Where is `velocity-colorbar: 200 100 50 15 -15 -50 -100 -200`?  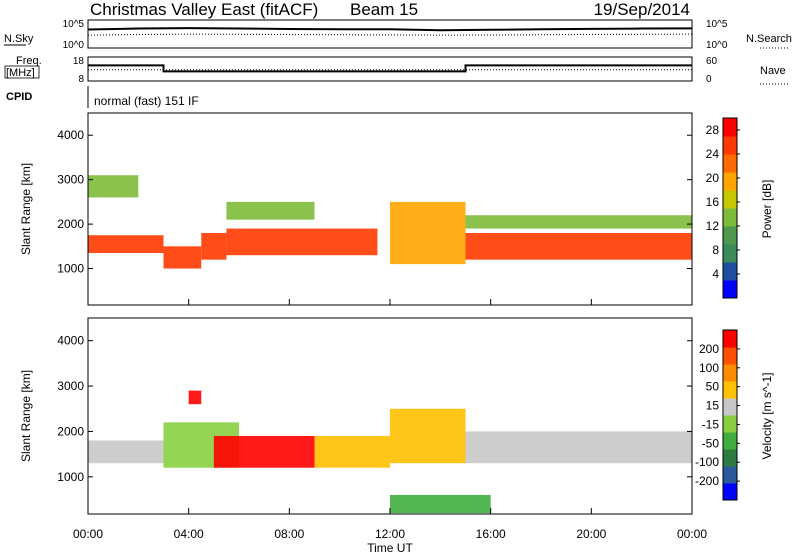
velocity-colorbar: 200 100 50 15 -15 -50 -100 -200 is located at coordinates (717, 415).